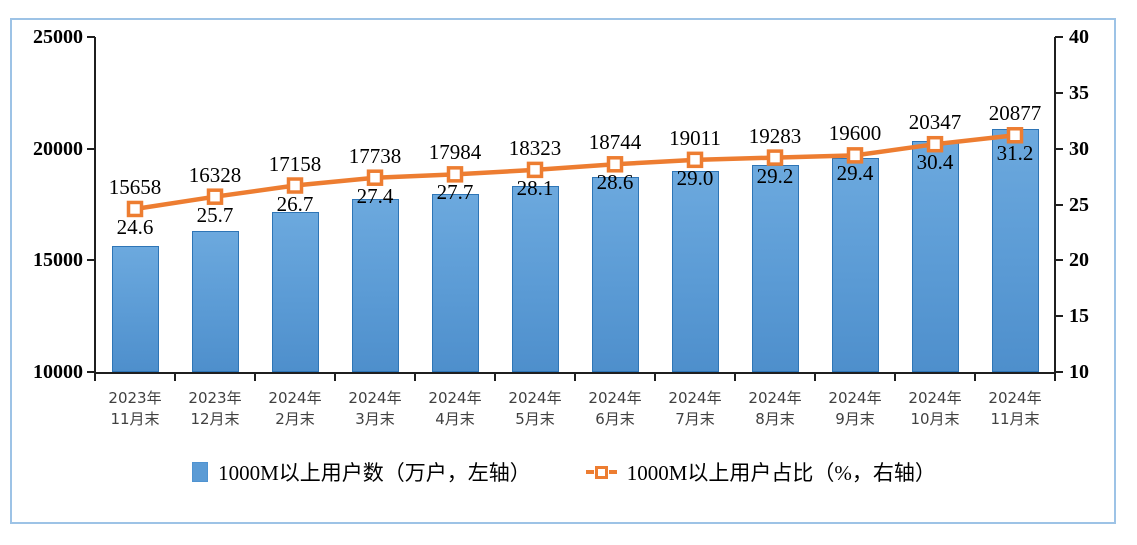  What do you see at coordinates (1015, 408) in the screenshot?
I see `x-axis-label: 2024年 11月末` at bounding box center [1015, 408].